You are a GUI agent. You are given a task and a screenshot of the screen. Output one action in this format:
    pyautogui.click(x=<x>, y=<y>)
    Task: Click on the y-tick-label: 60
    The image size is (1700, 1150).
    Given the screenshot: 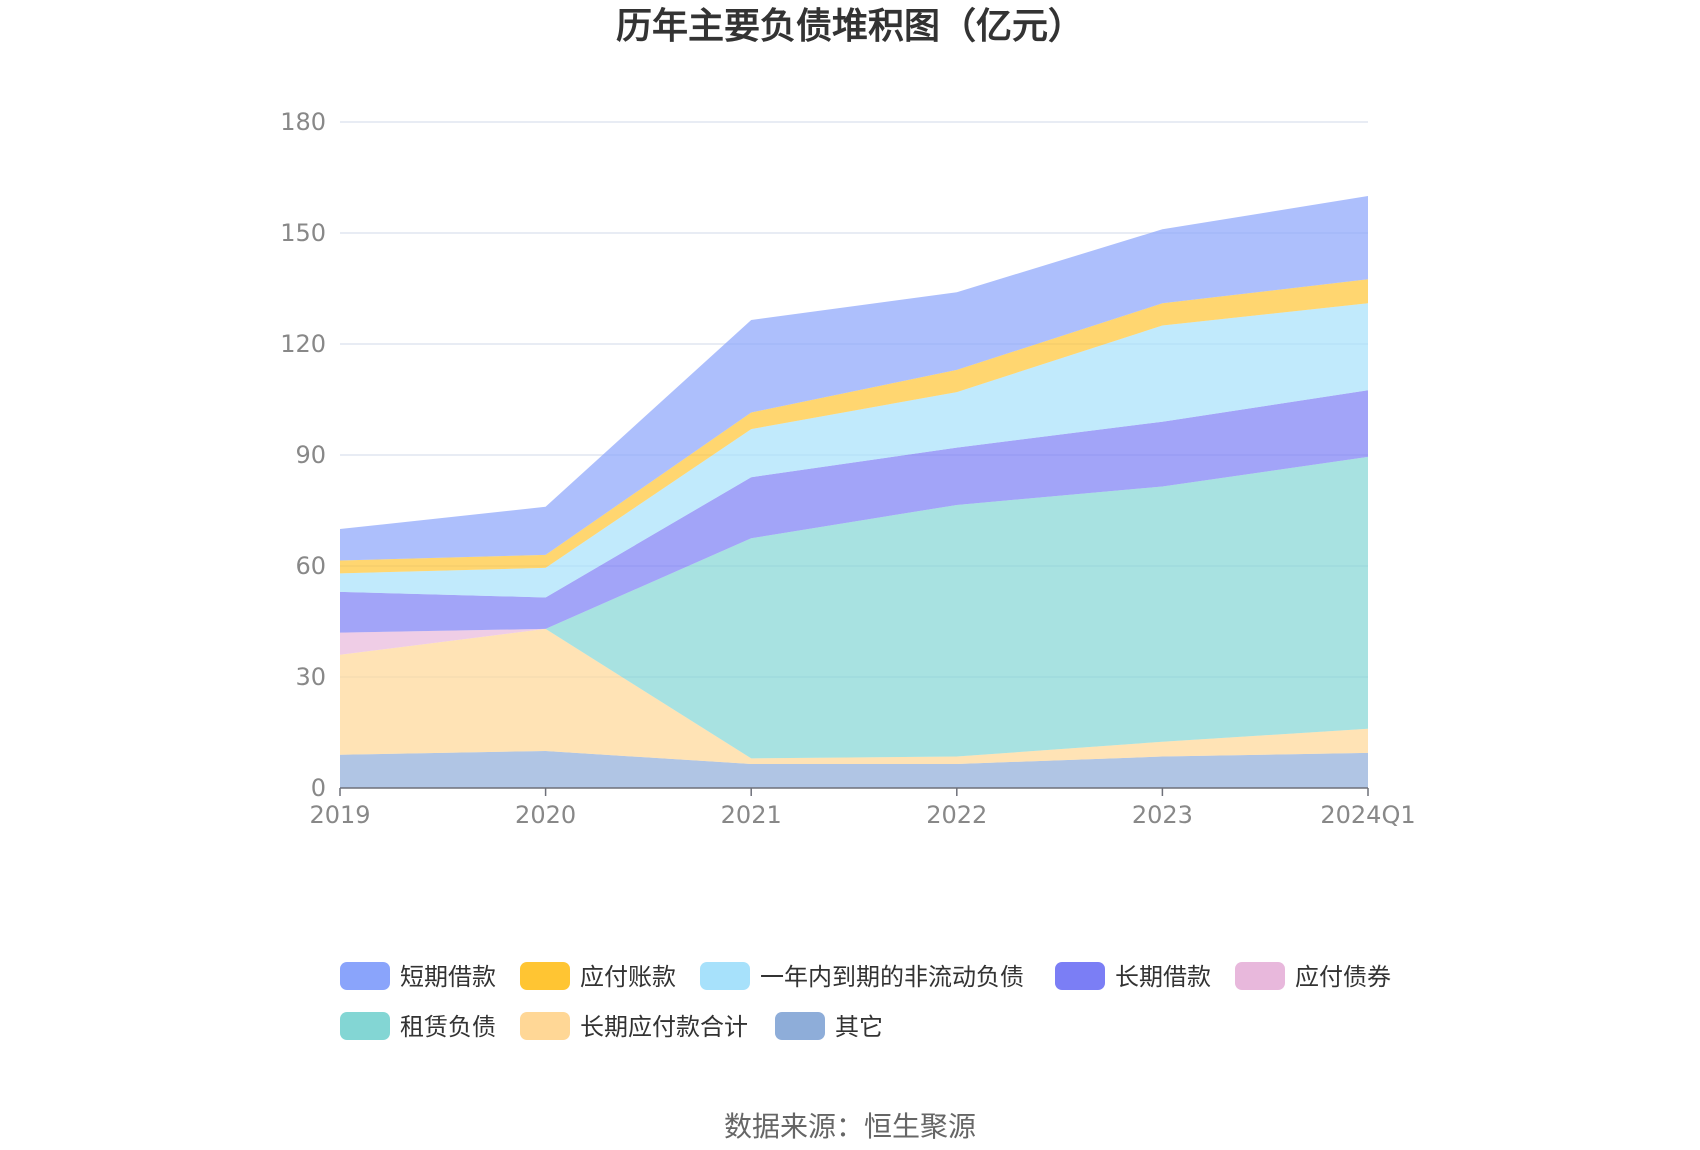 What is the action you would take?
    pyautogui.click(x=310, y=566)
    